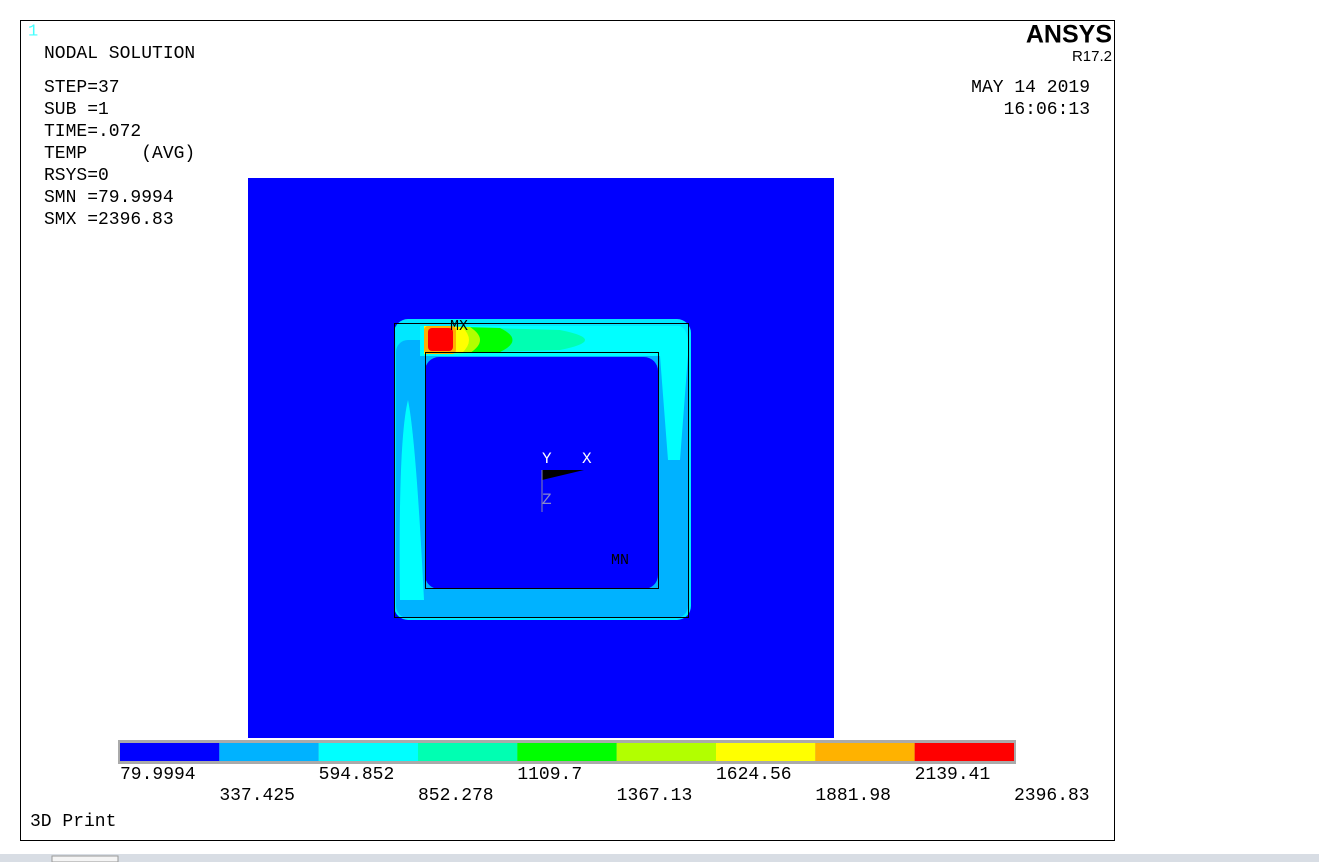 The width and height of the screenshot is (1319, 862). Describe the element at coordinates (459, 326) in the screenshot. I see `max-label: MX` at that location.